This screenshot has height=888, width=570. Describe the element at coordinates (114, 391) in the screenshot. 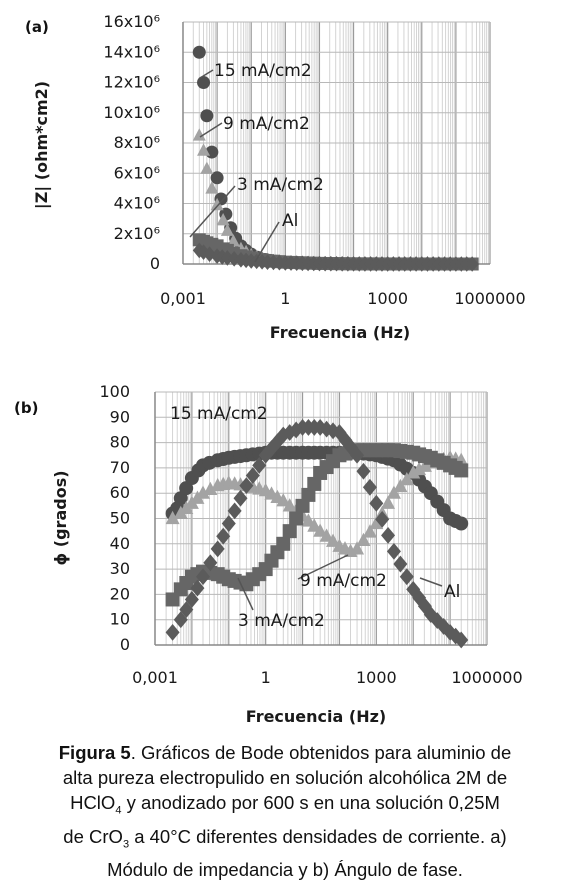

I see `y-tick-label: 100` at that location.